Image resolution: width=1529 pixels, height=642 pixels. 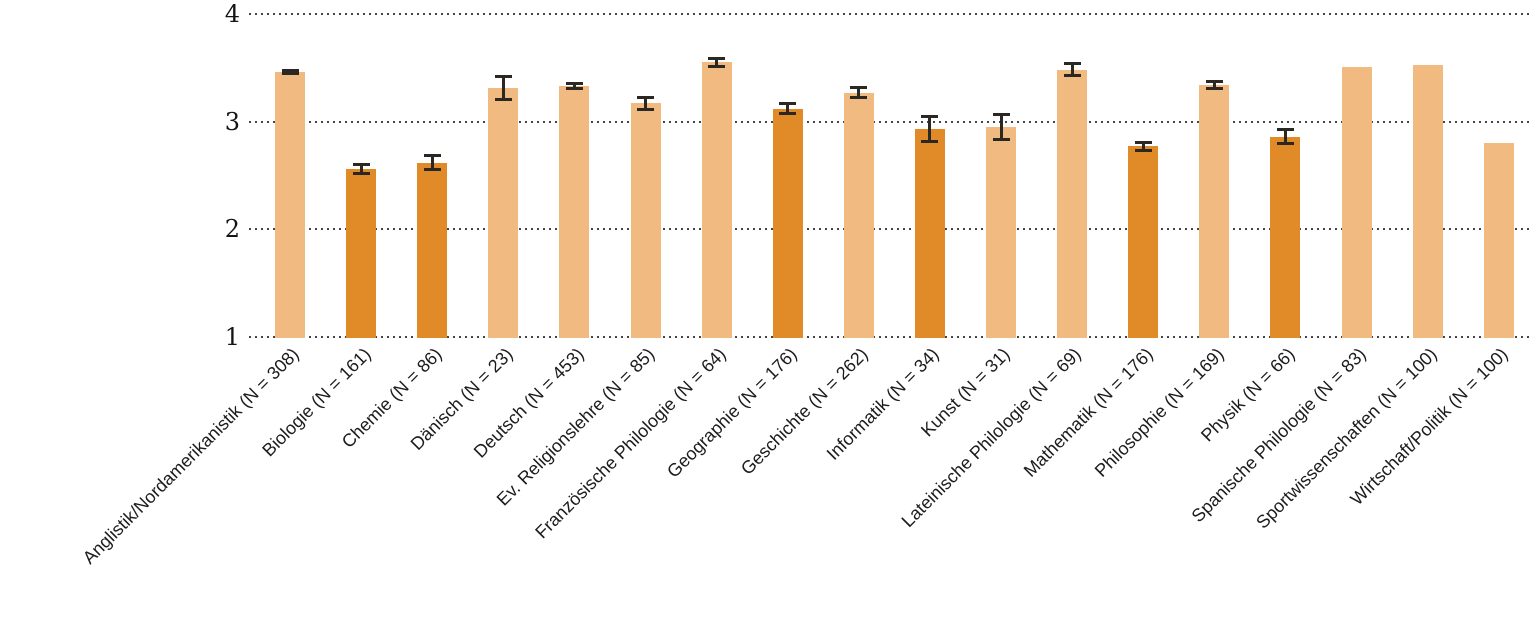 What do you see at coordinates (232, 229) in the screenshot?
I see `y-axis-tick-label: 2` at bounding box center [232, 229].